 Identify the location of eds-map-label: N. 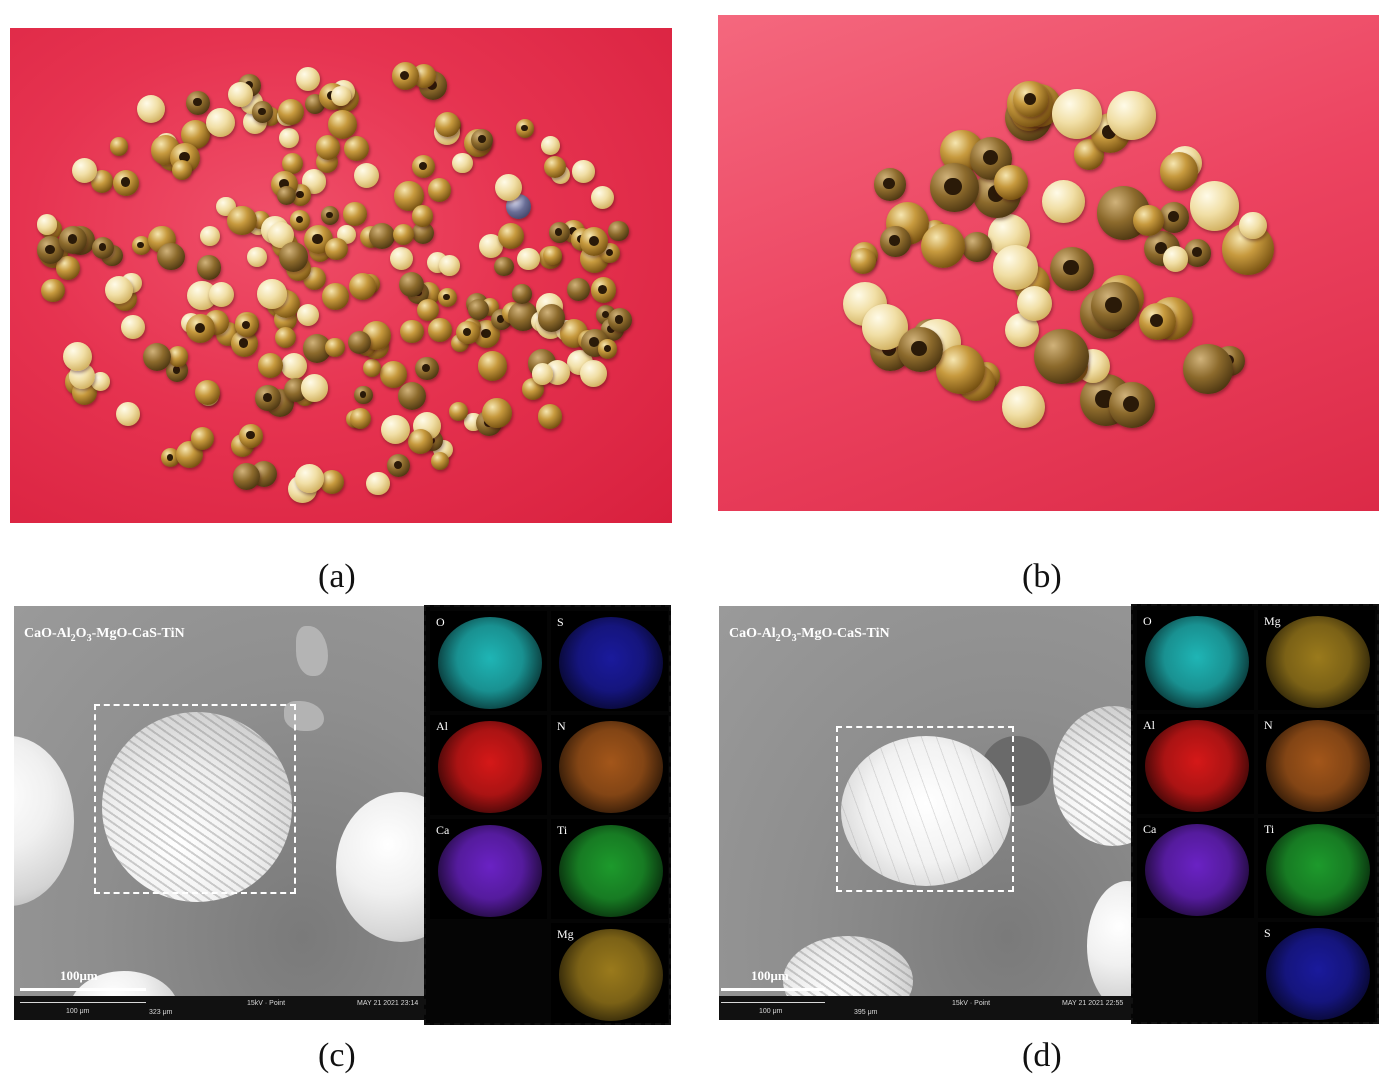
(1268, 725).